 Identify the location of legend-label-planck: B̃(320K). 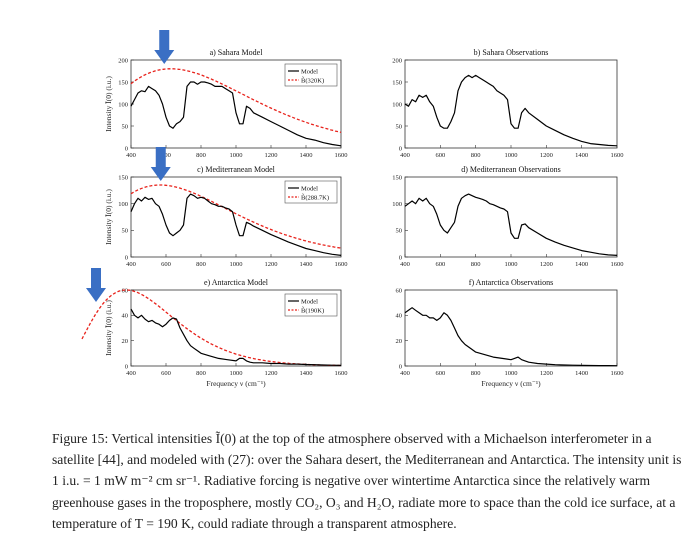
(312, 80).